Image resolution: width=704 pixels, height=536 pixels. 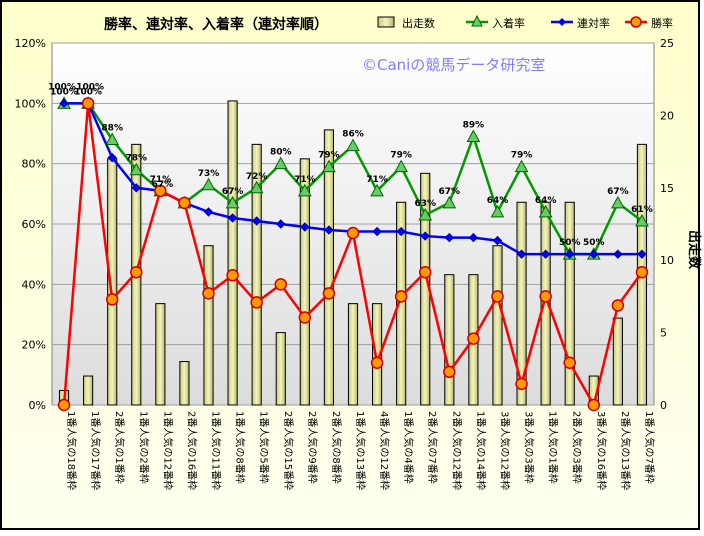 What do you see at coordinates (34, 284) in the screenshot?
I see `y-left-tick-label: 40%` at bounding box center [34, 284].